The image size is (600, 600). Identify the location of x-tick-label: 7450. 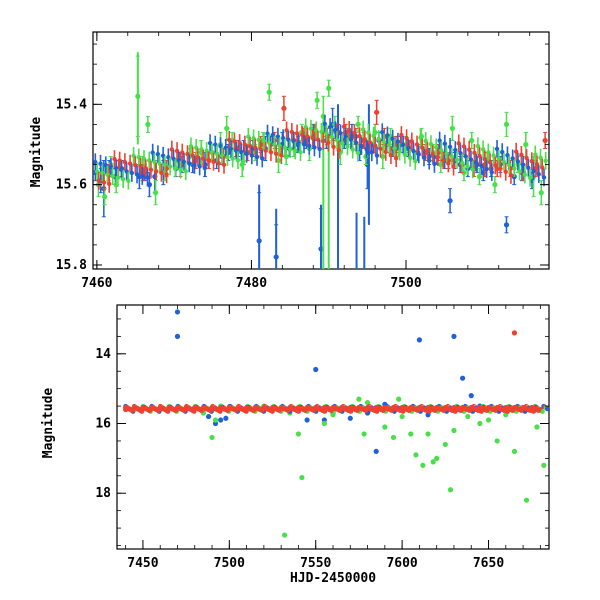
(142, 563).